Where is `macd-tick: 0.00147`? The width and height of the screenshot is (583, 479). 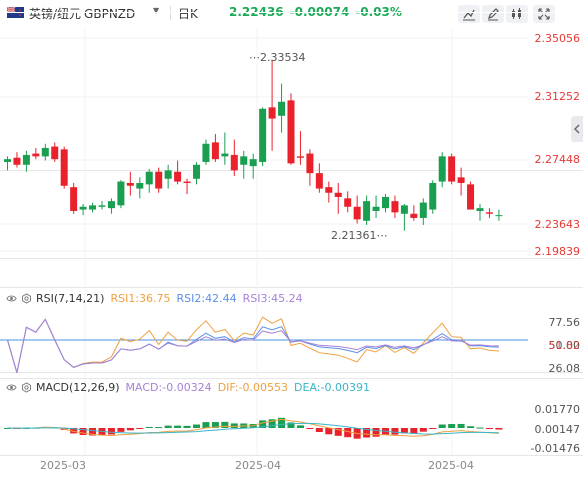
macd-tick: 0.00147 is located at coordinates (557, 429).